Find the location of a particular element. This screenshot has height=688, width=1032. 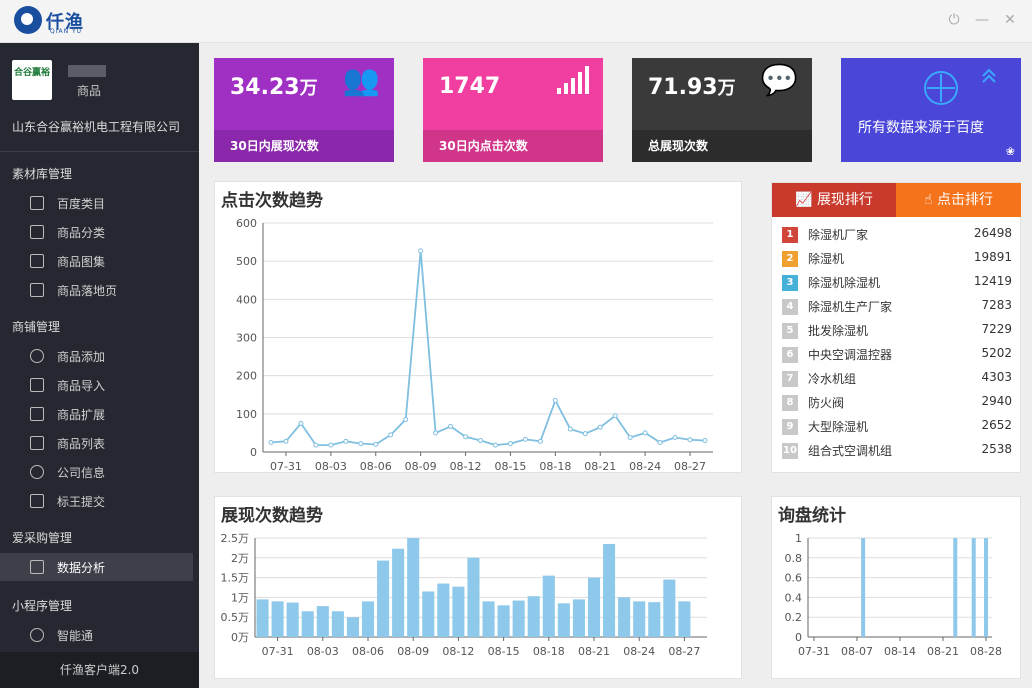

y-tick-label: 0 is located at coordinates (798, 637).